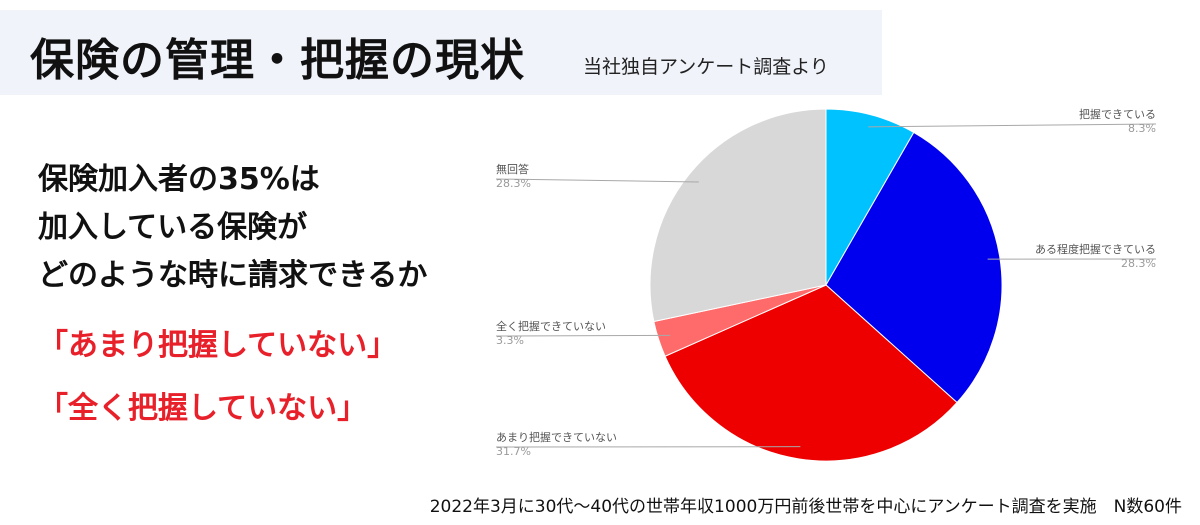  What do you see at coordinates (551, 326) in the screenshot?
I see `slice-label-4: 全く把握できていない` at bounding box center [551, 326].